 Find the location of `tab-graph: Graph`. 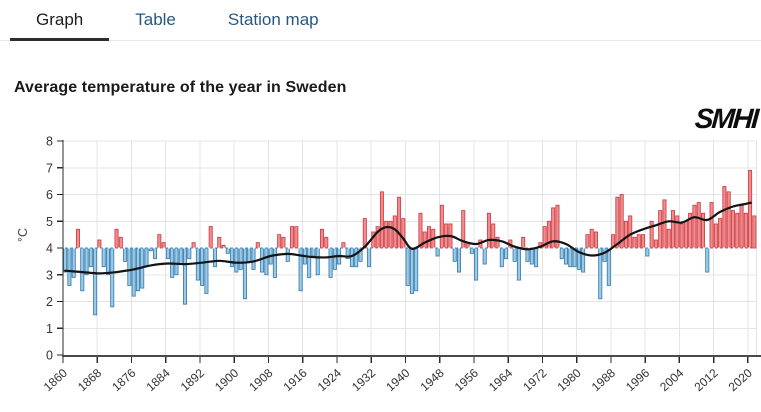

tab-graph: Graph is located at coordinates (60, 20).